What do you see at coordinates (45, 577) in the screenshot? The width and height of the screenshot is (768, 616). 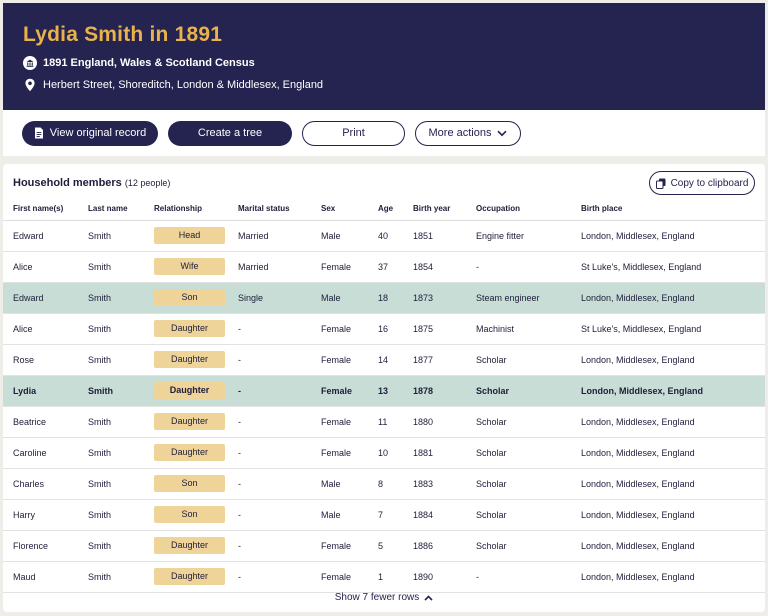 I see `first-cell: Maud` at bounding box center [45, 577].